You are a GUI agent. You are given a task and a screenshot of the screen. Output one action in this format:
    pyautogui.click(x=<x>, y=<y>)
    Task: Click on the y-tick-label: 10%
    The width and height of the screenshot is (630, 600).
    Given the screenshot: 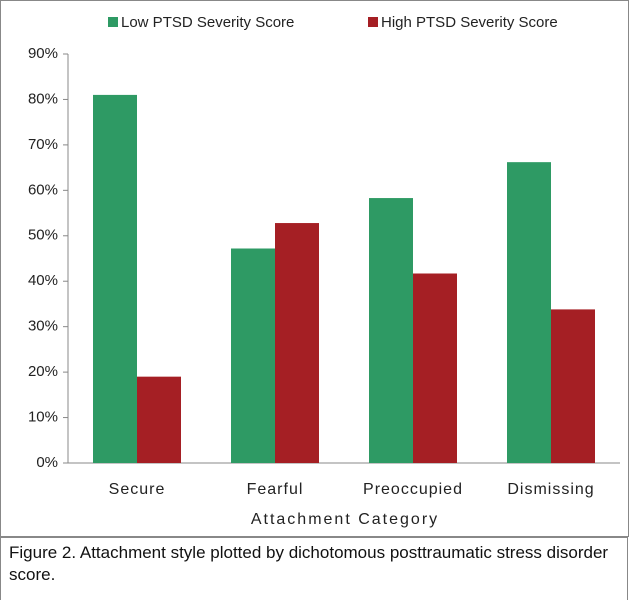 What is the action you would take?
    pyautogui.click(x=43, y=417)
    